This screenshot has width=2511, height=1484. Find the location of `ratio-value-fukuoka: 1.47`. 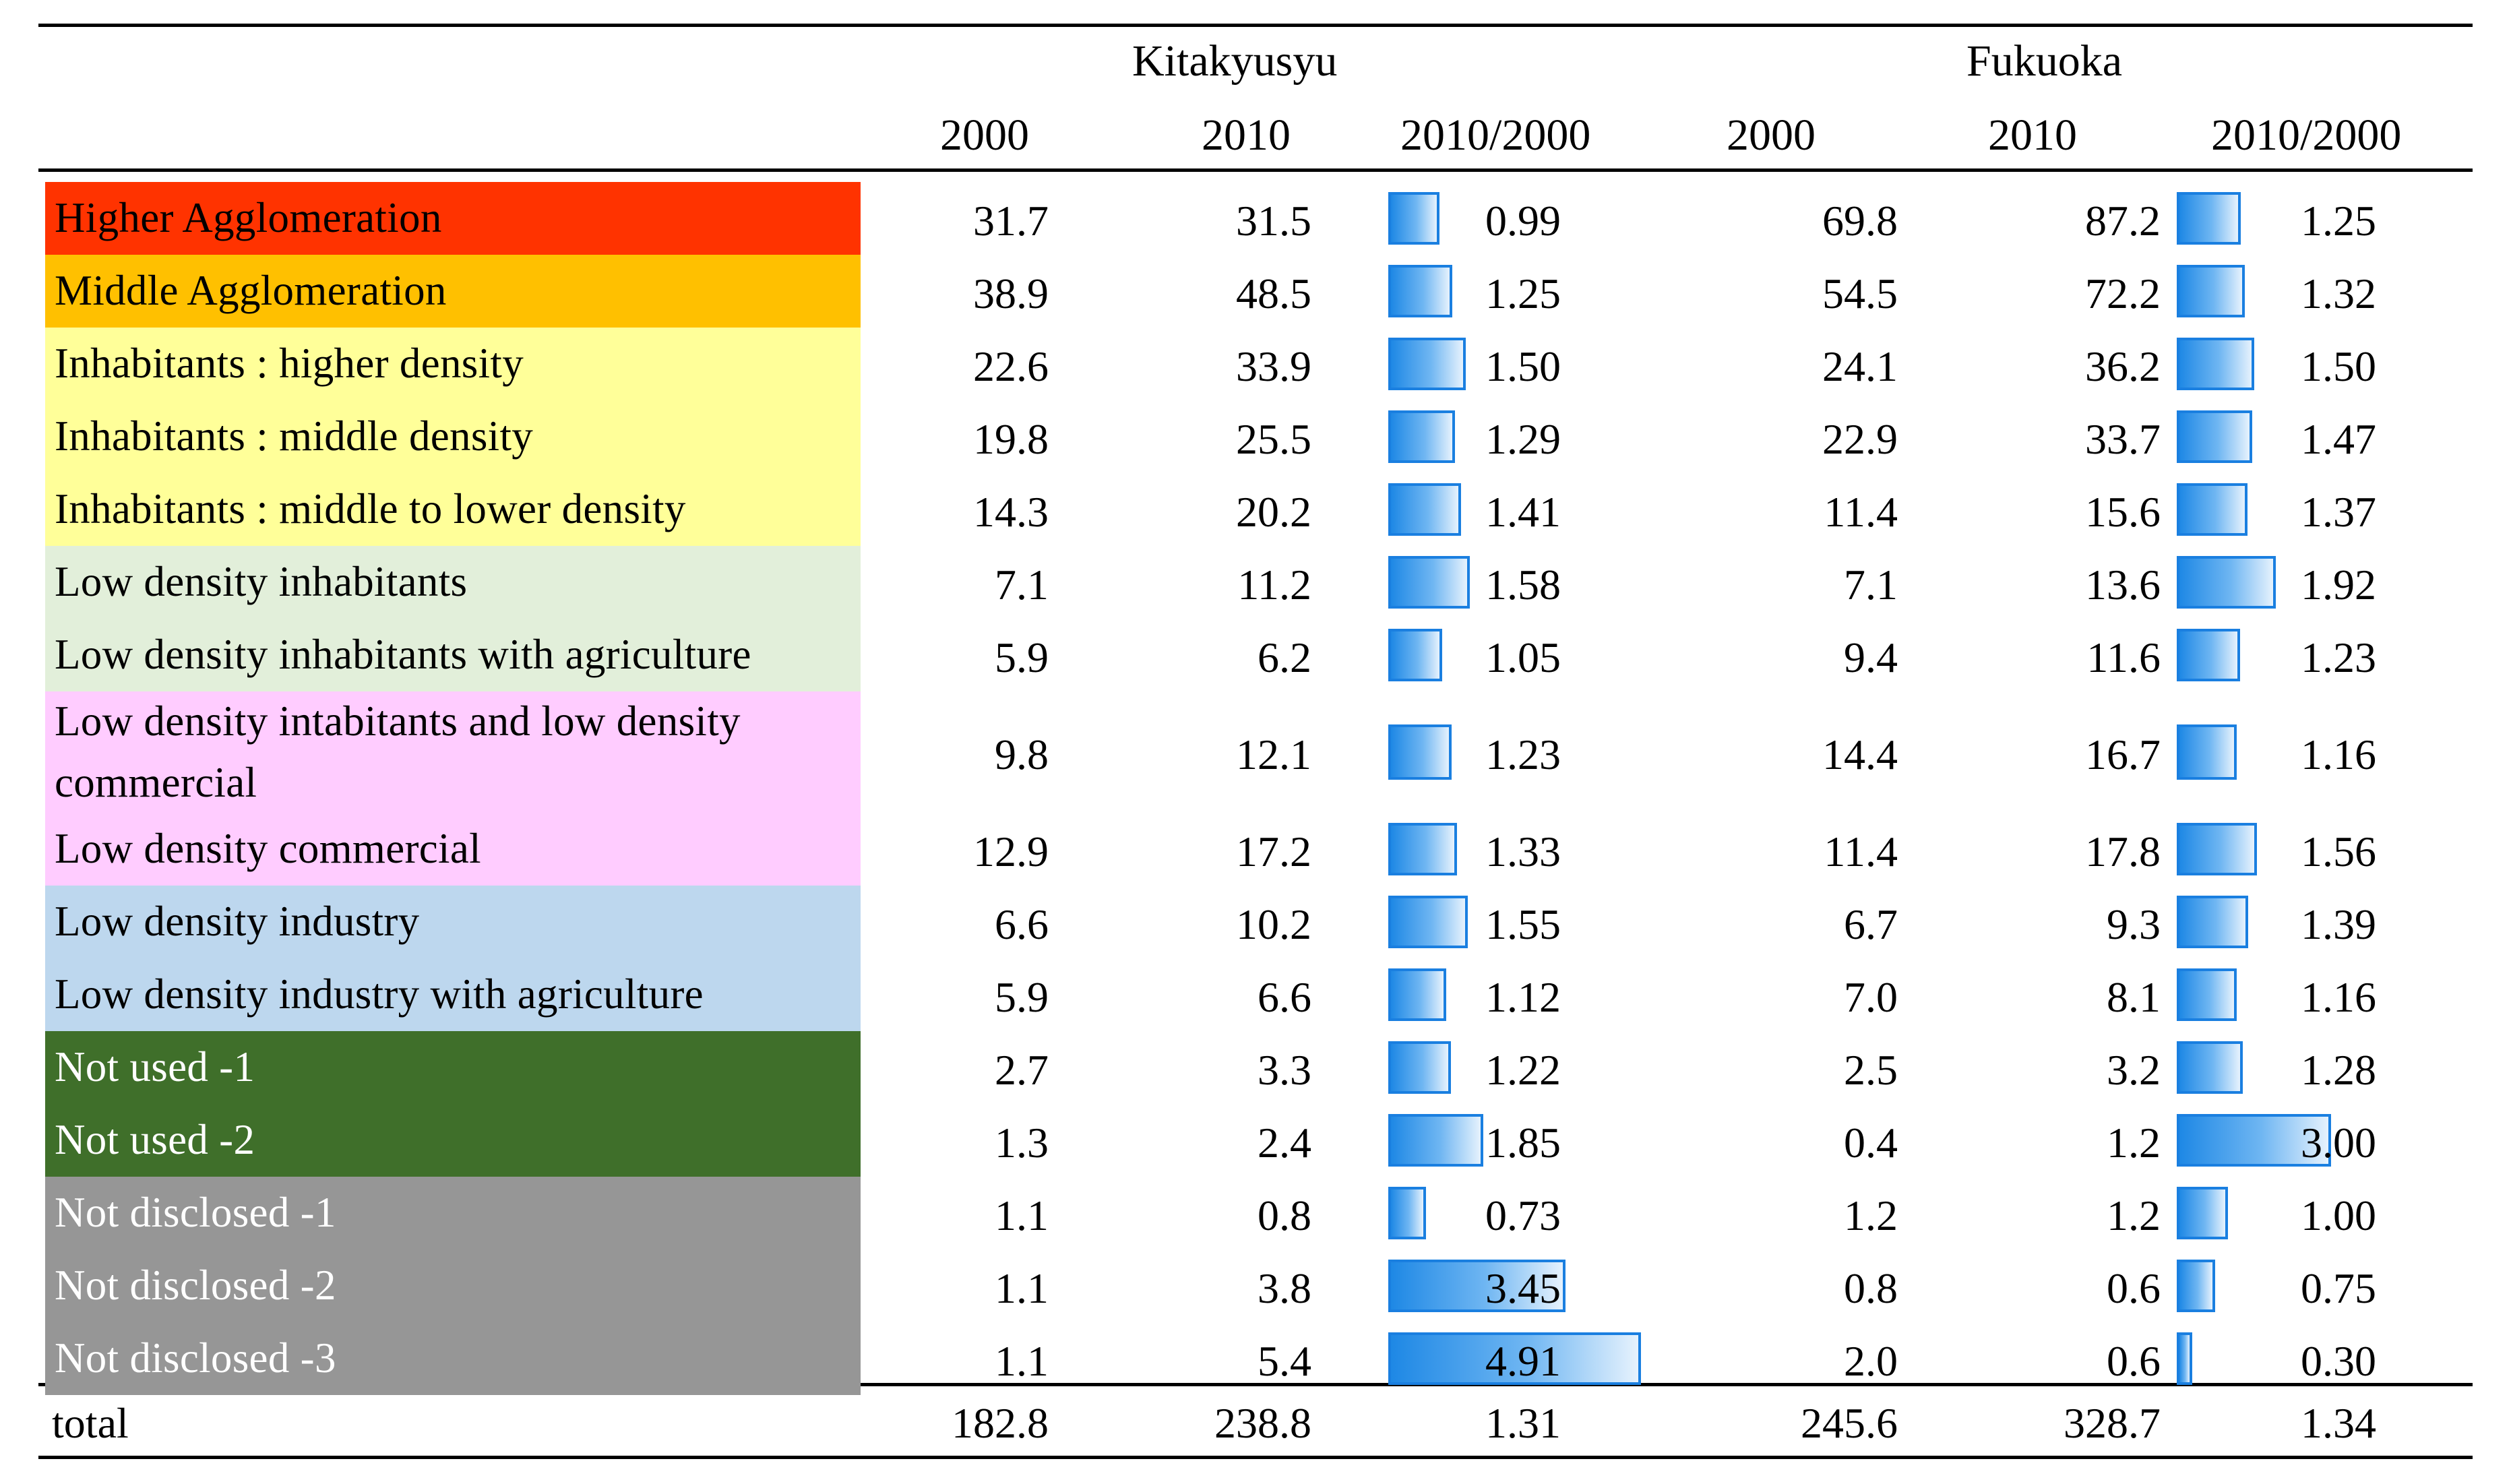

ratio-value-fukuoka: 1.47 is located at coordinates (2338, 439).